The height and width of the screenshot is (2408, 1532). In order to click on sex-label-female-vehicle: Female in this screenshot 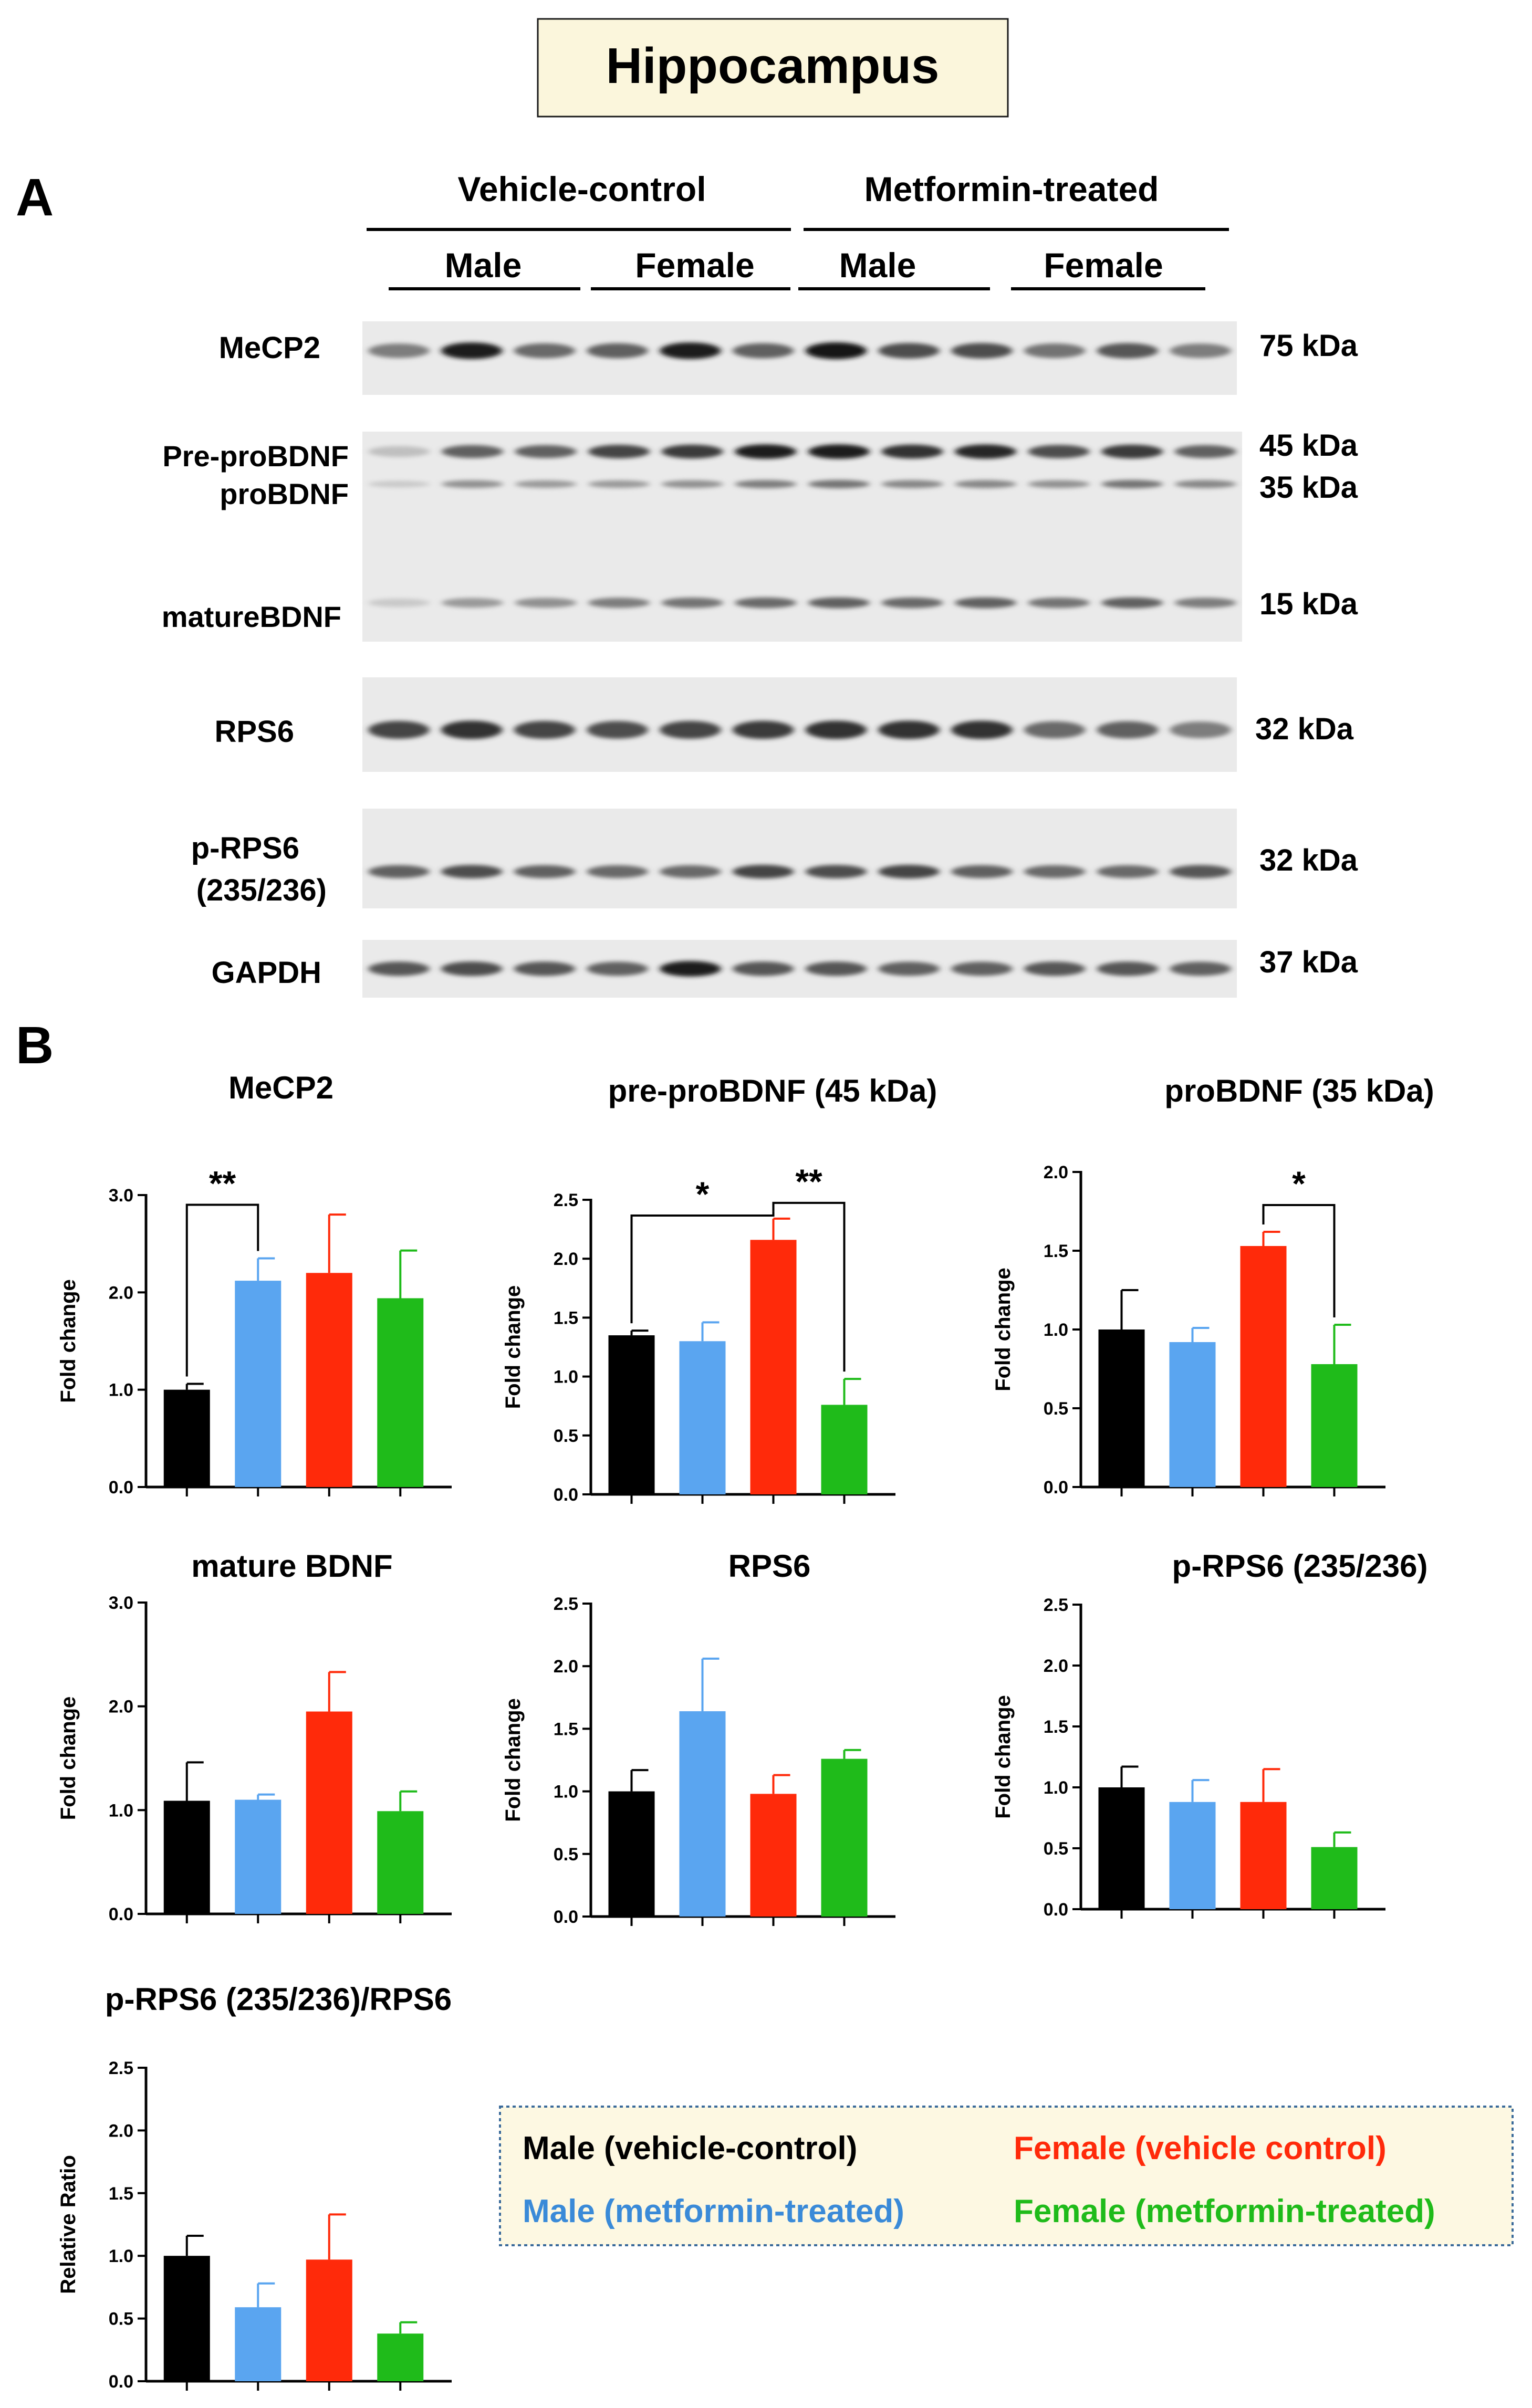, I will do `click(695, 265)`.